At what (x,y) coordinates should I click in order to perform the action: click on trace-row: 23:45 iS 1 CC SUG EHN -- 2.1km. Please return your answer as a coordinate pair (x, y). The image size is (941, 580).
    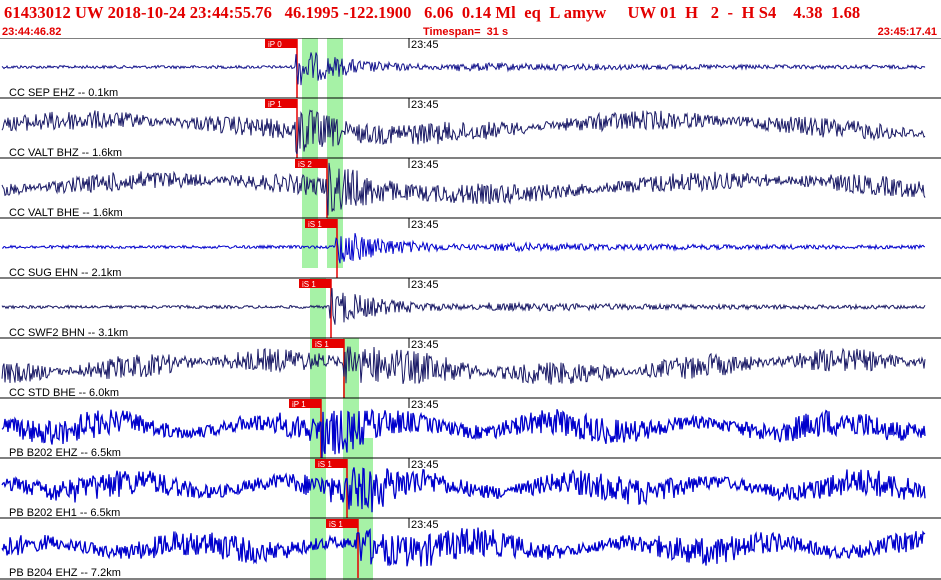
    Looking at the image, I should click on (470, 248).